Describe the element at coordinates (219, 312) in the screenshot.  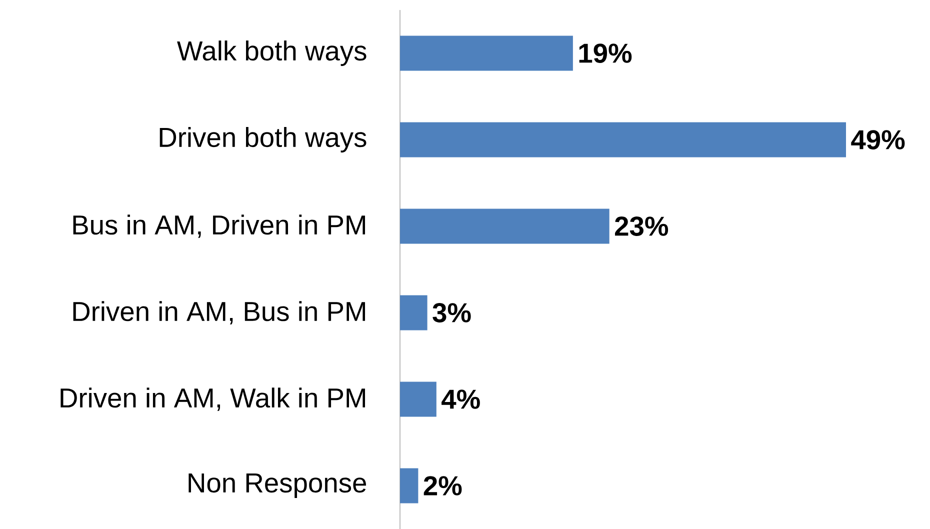
I see `y-tick-label: Driven in AM, Bus in PM` at that location.